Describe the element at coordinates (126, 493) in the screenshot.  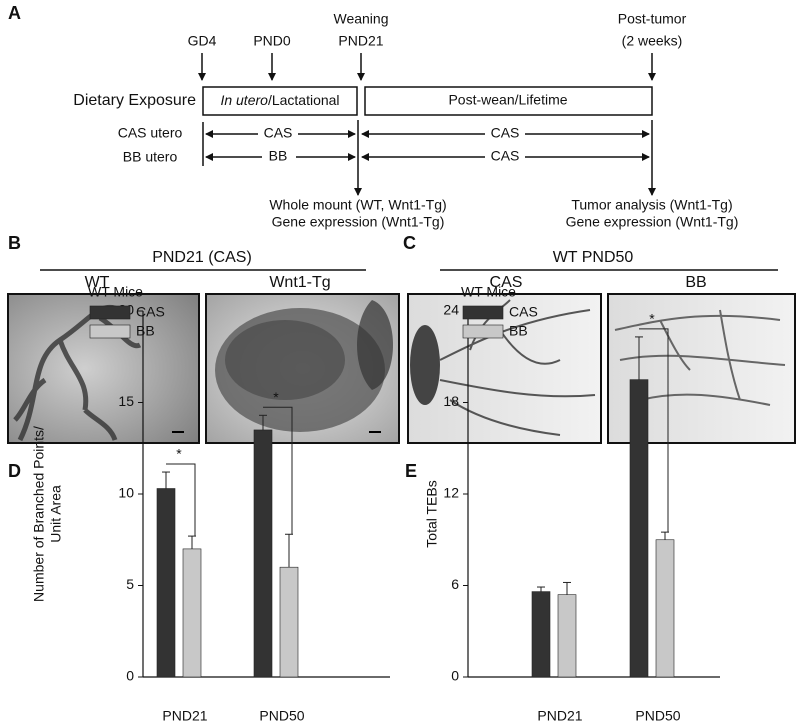
I see `y-tick-label: 10` at that location.